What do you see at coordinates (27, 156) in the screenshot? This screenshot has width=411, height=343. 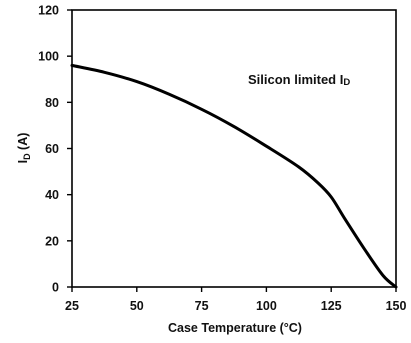 I see `y-axis-label-sub: D` at bounding box center [27, 156].